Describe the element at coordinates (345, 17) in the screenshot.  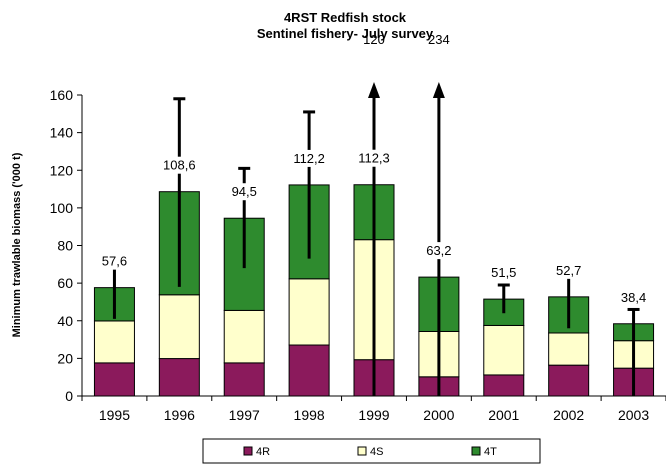
I see `chart-title: 4RST Redfish stock` at that location.